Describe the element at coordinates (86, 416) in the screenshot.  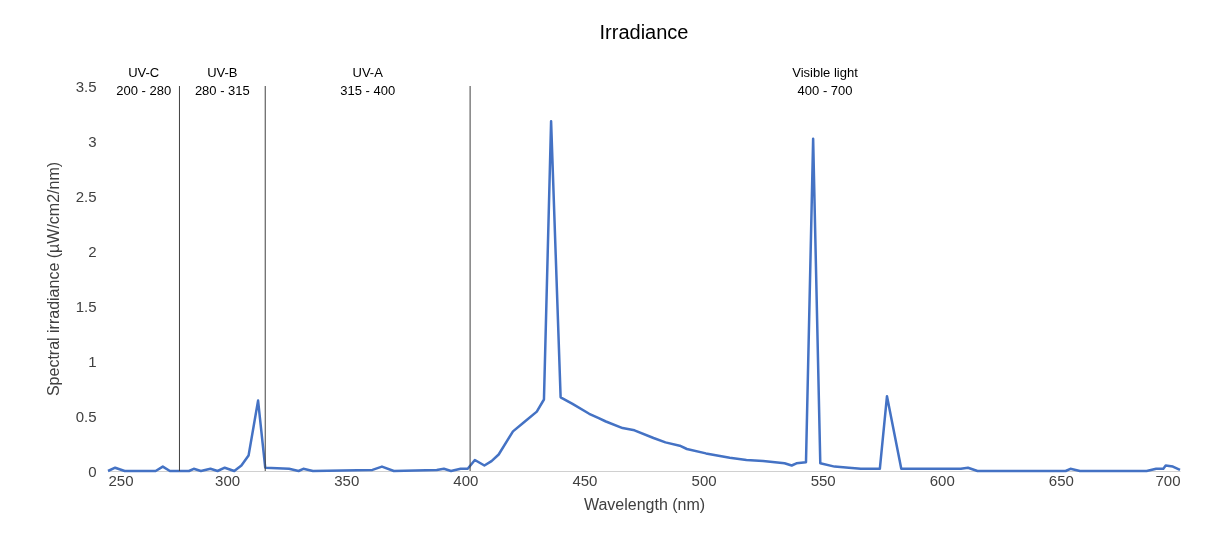
I see `y-tick-label: 0.5` at that location.